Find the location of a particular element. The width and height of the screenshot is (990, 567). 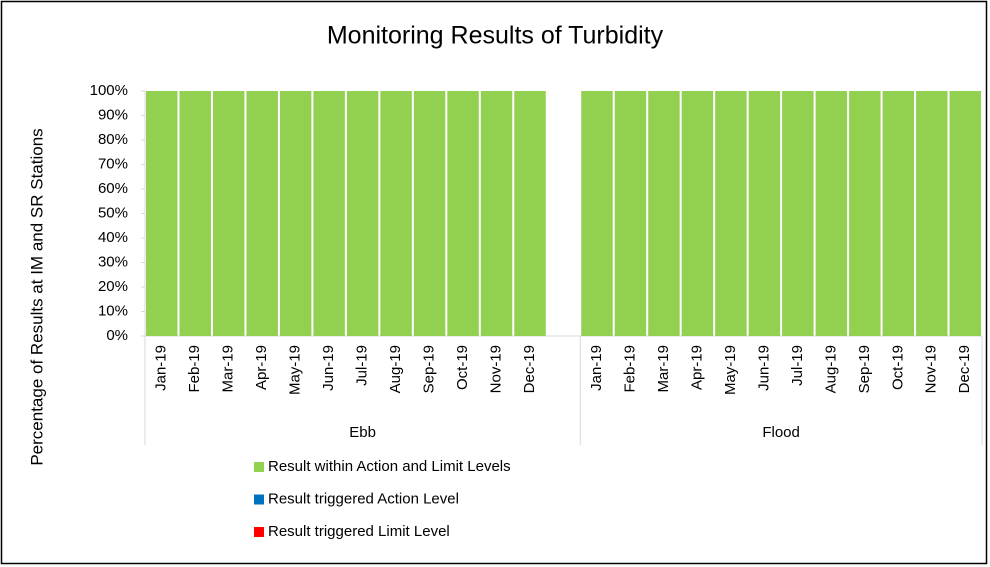

legend-label: Result within Action and Limit Levels is located at coordinates (389, 466).